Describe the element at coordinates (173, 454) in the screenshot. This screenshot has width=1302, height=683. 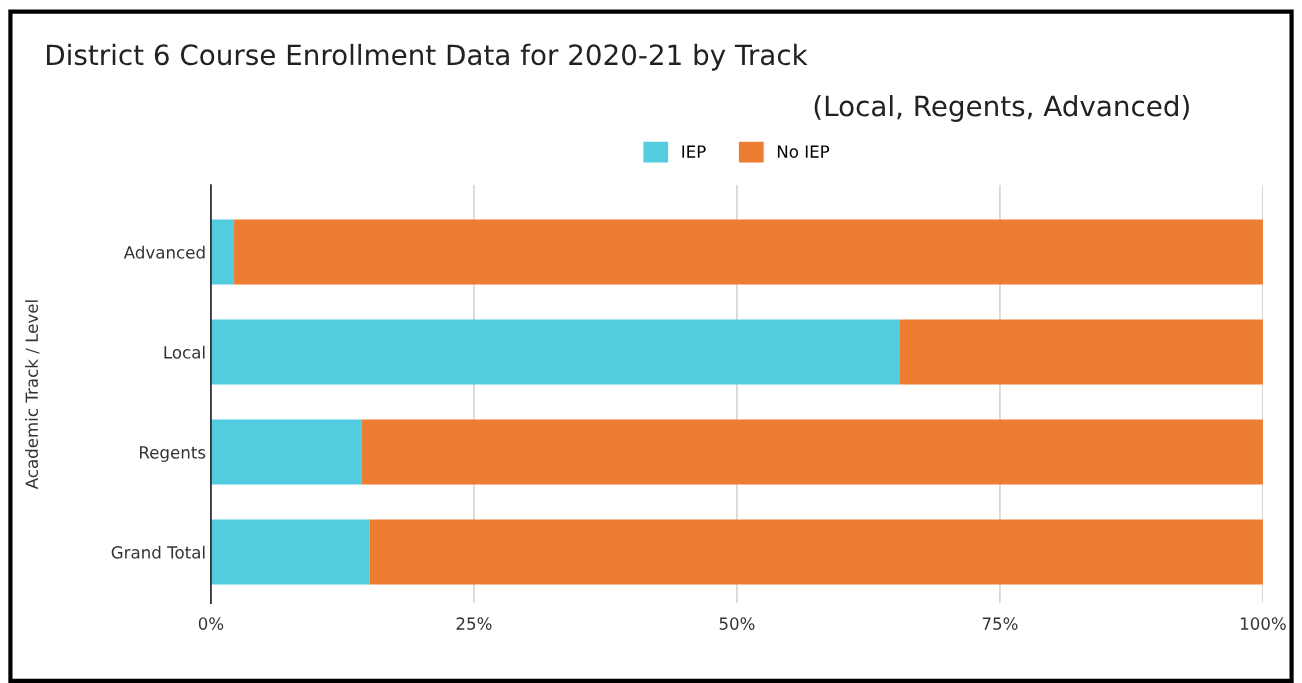
I see `y-tick-label: Regents` at that location.